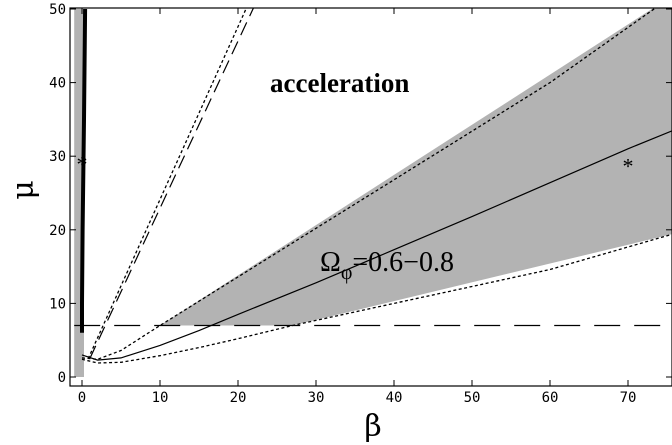  Describe the element at coordinates (238, 398) in the screenshot. I see `x-tick-label-20: 20` at that location.